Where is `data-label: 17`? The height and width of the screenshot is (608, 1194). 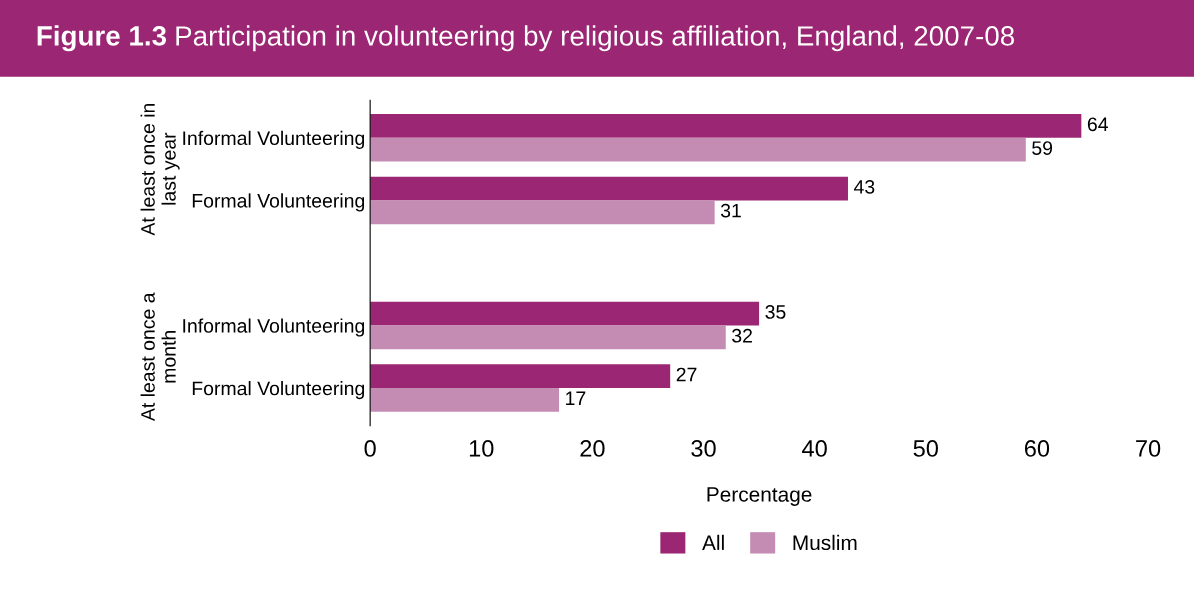 data-label: 17 is located at coordinates (576, 398).